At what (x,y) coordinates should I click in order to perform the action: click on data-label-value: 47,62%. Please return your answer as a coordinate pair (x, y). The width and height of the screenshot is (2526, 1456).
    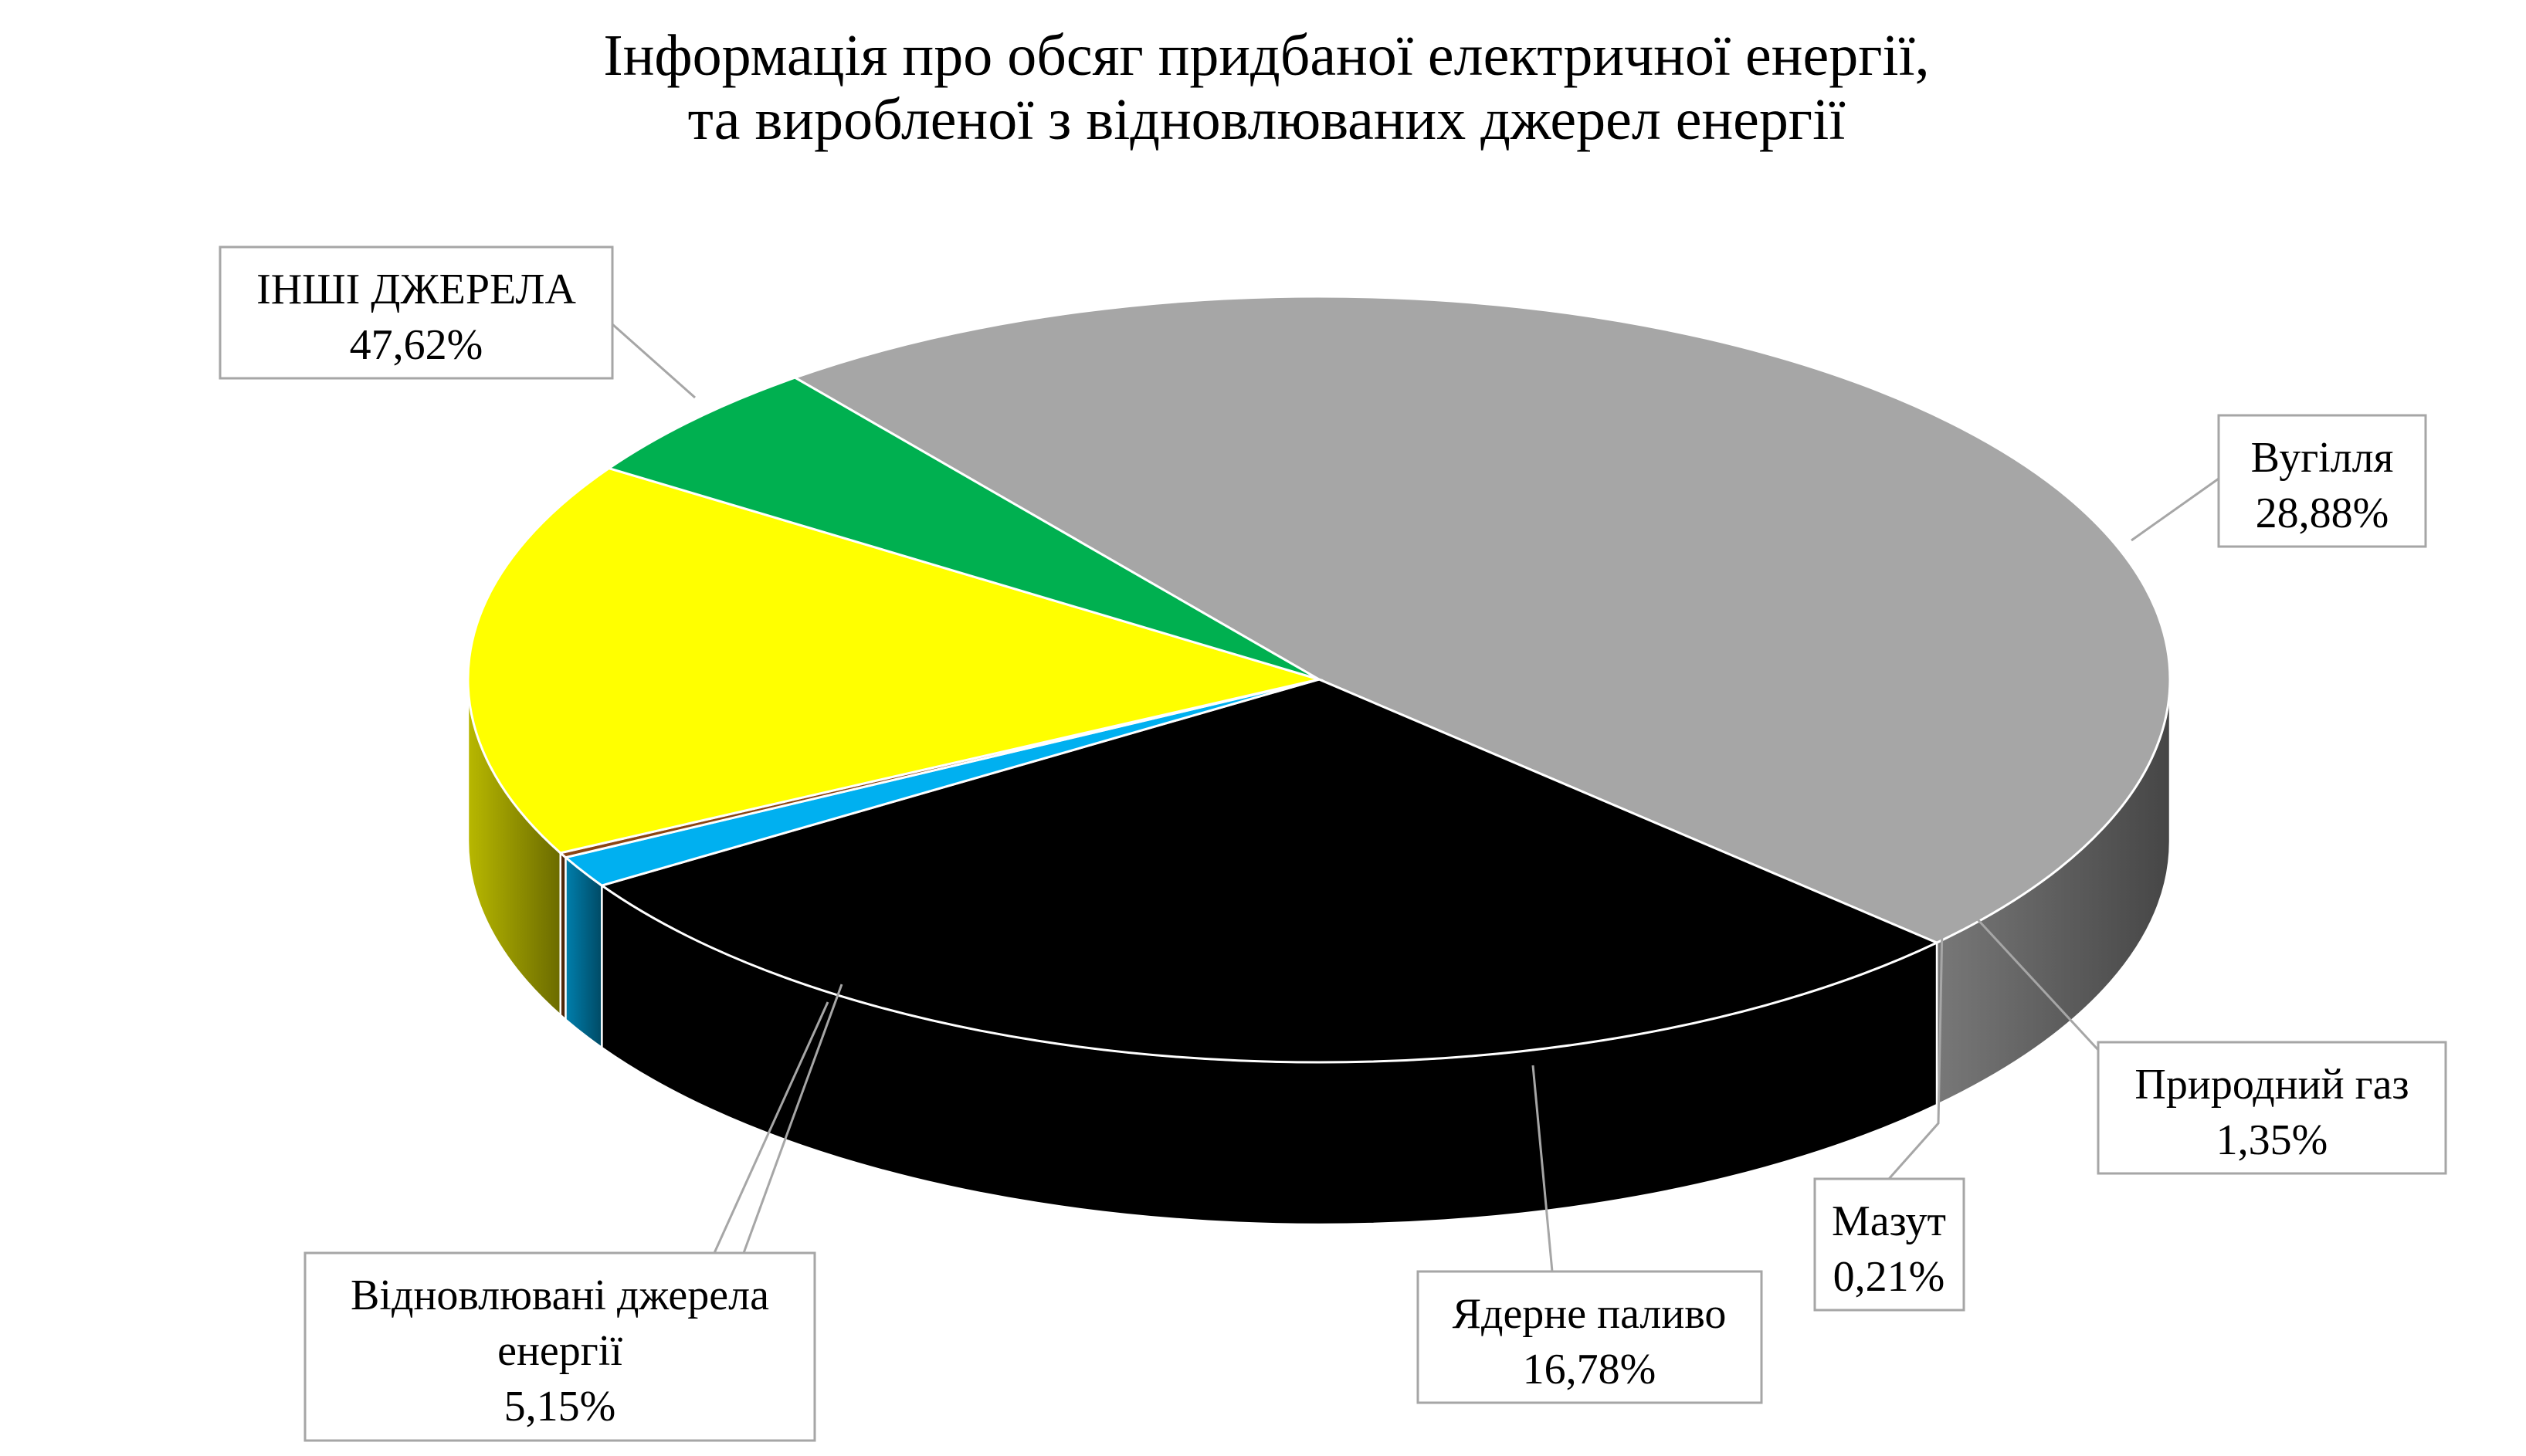
    Looking at the image, I should click on (416, 345).